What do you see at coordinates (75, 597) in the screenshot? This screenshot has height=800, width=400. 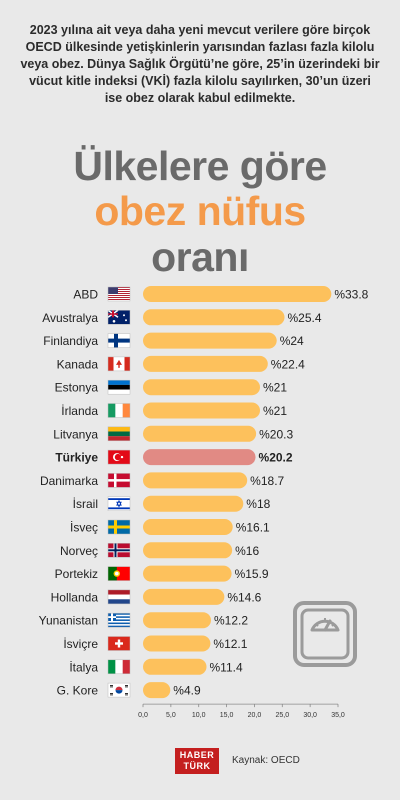 I see `category-label: Hollanda` at bounding box center [75, 597].